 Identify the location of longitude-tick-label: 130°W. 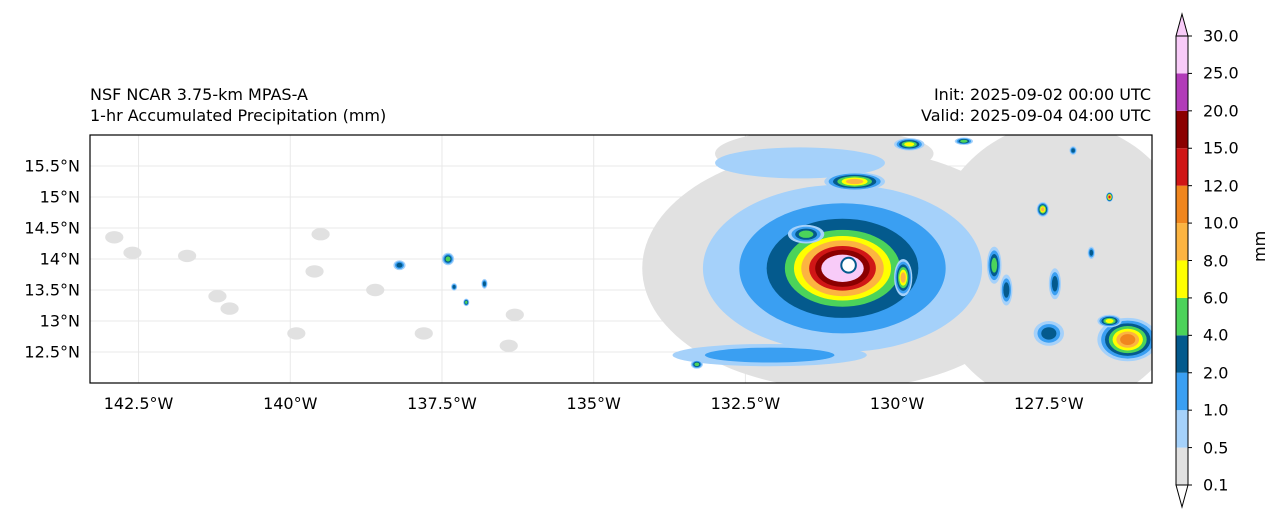
(897, 403).